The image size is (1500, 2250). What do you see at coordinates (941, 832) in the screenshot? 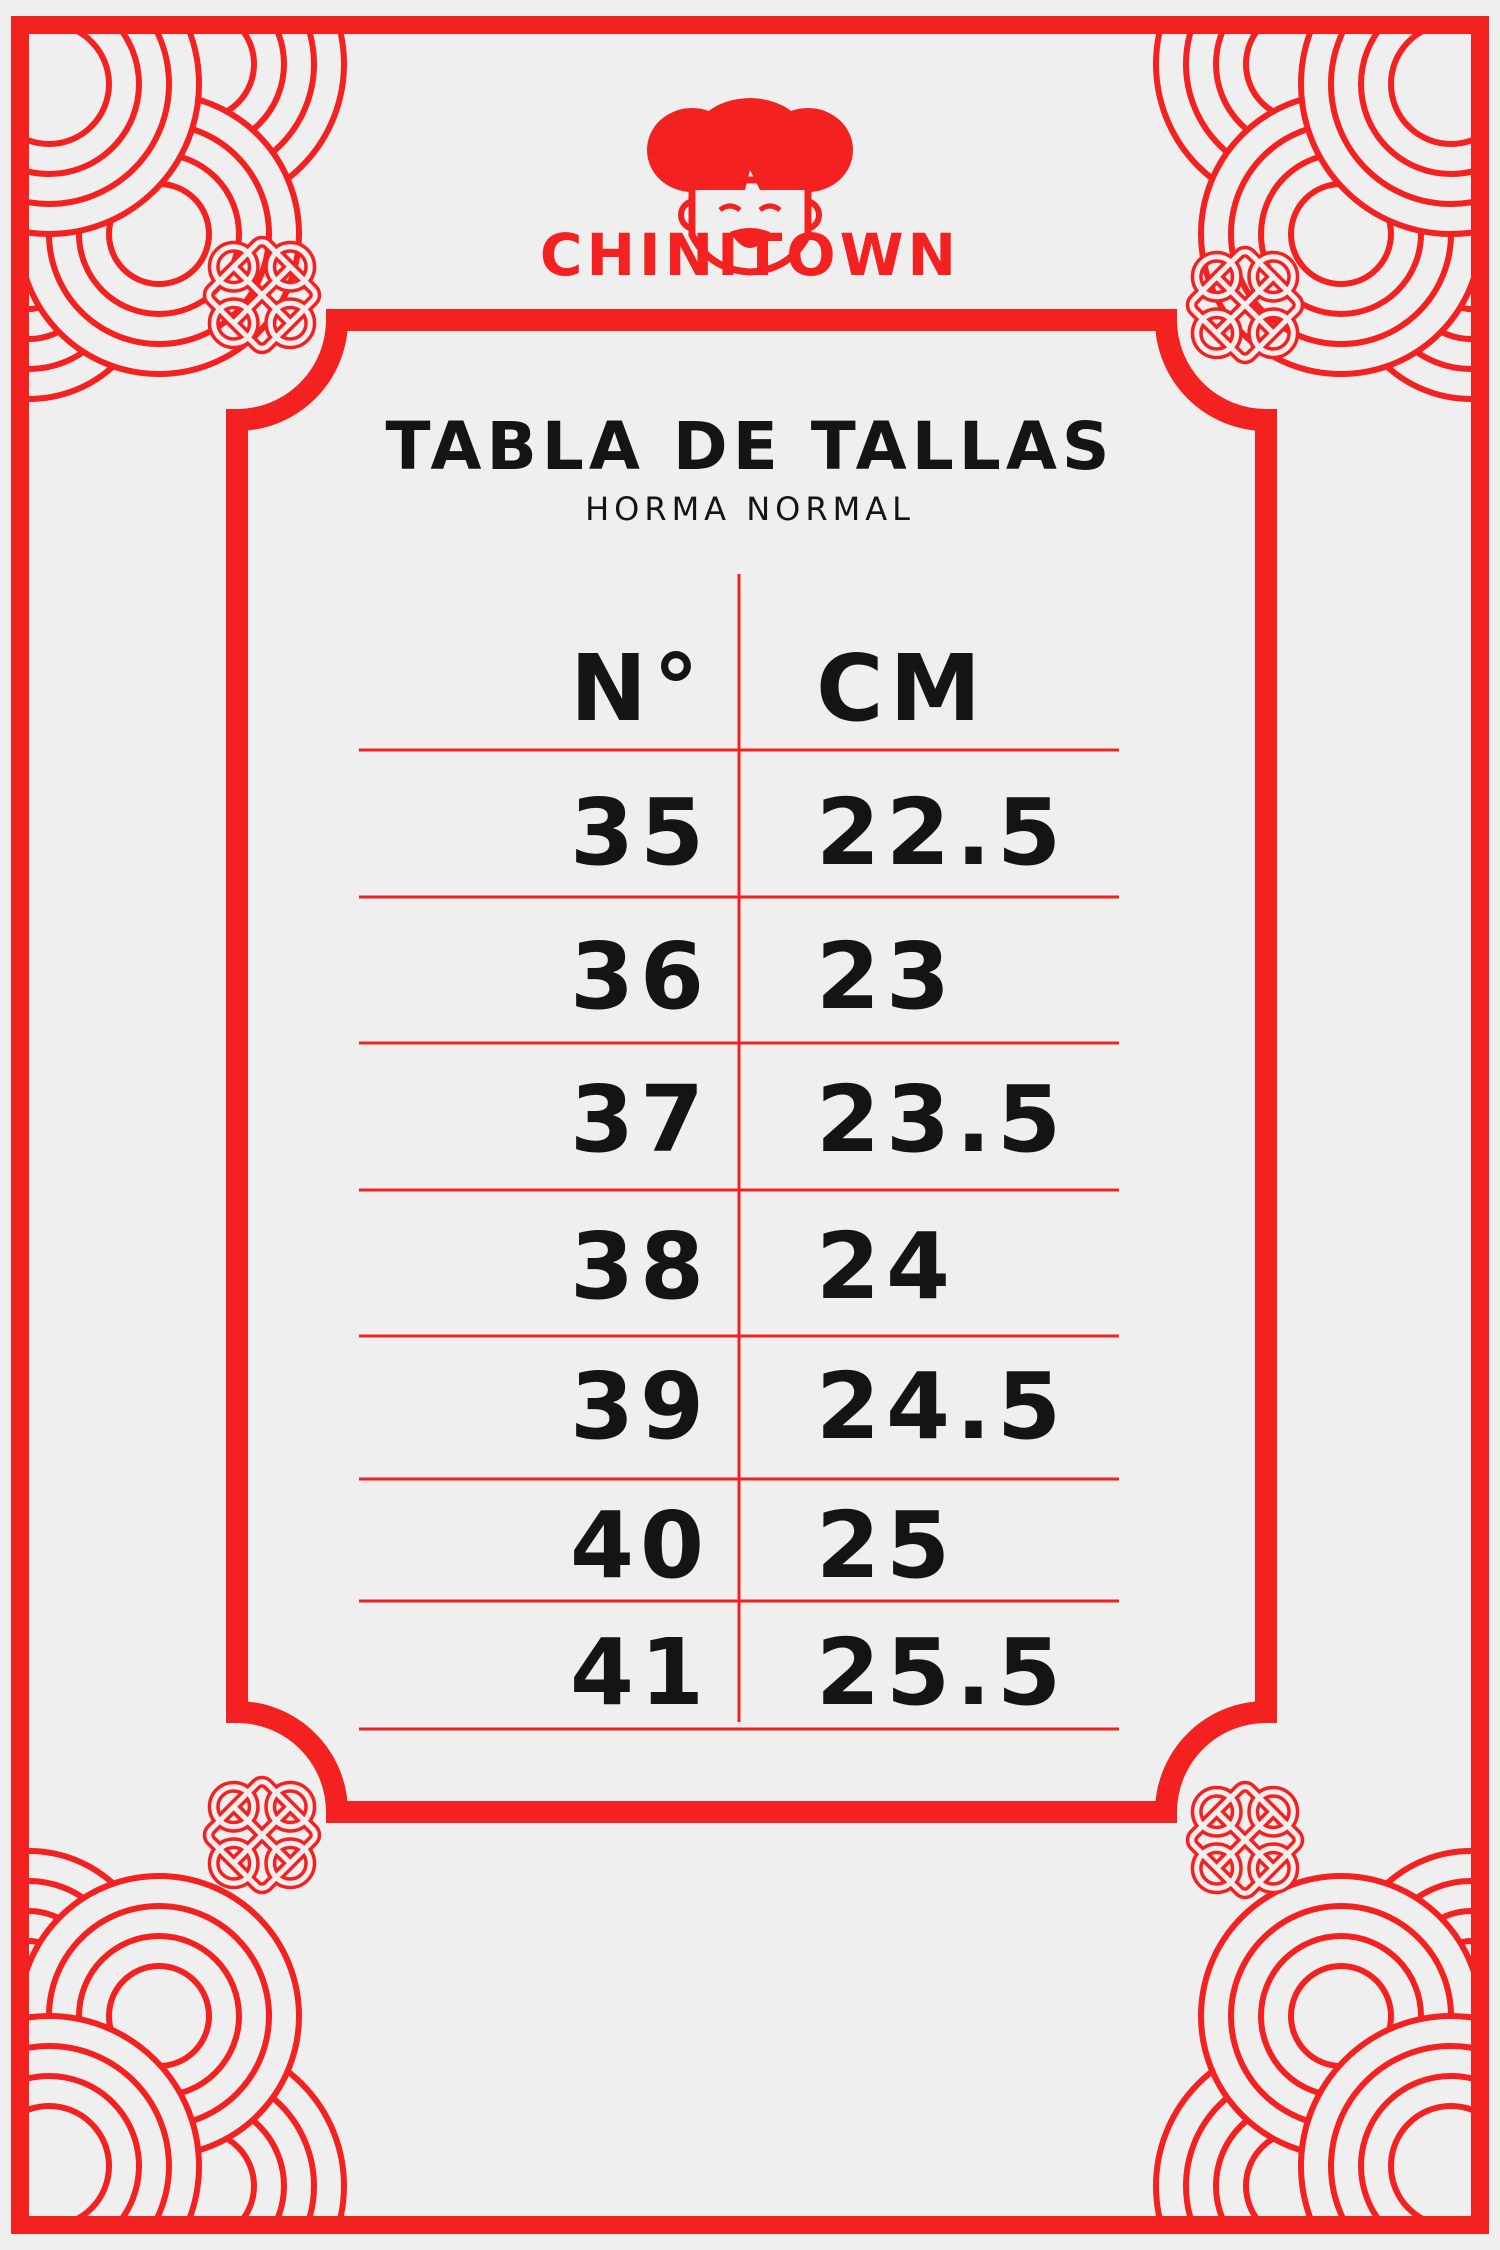
I see `cm-cell: 22.5` at bounding box center [941, 832].